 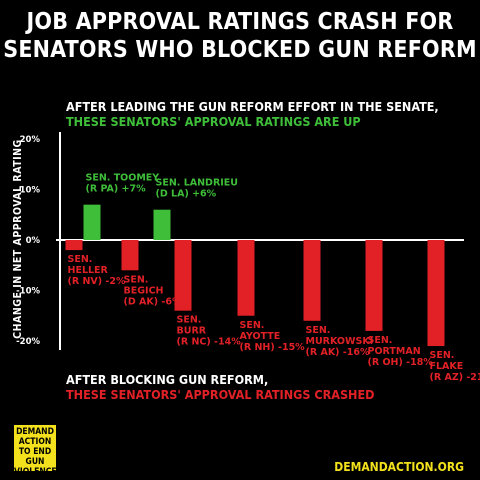 What do you see at coordinates (318, 330) in the screenshot?
I see `bar-label-murkowski: SEN.` at bounding box center [318, 330].